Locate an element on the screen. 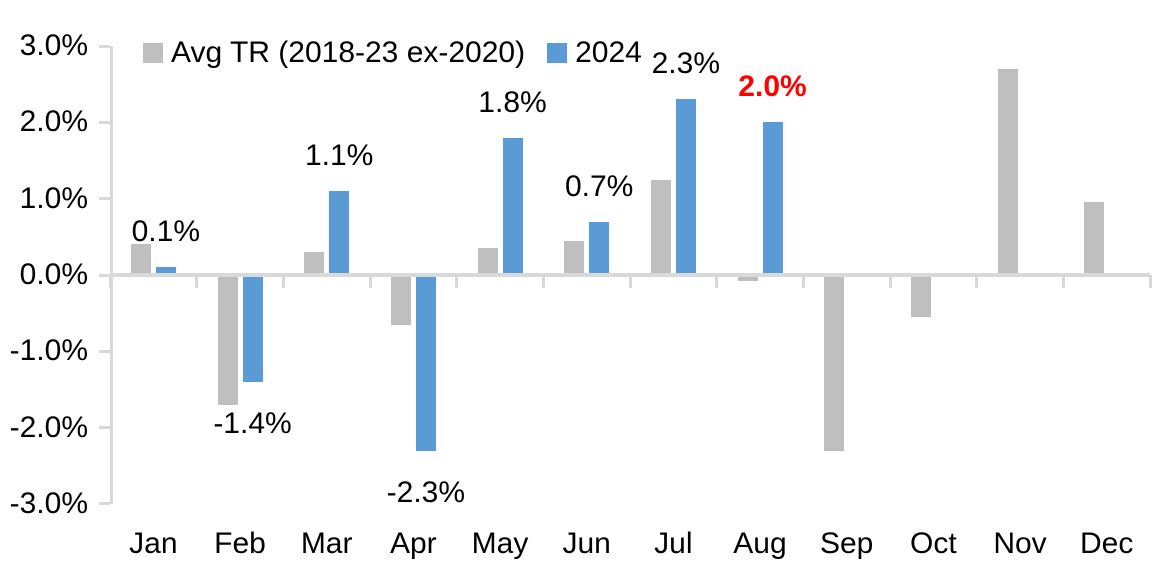 This screenshot has width=1152, height=570. bar-2024-jul is located at coordinates (685, 187).